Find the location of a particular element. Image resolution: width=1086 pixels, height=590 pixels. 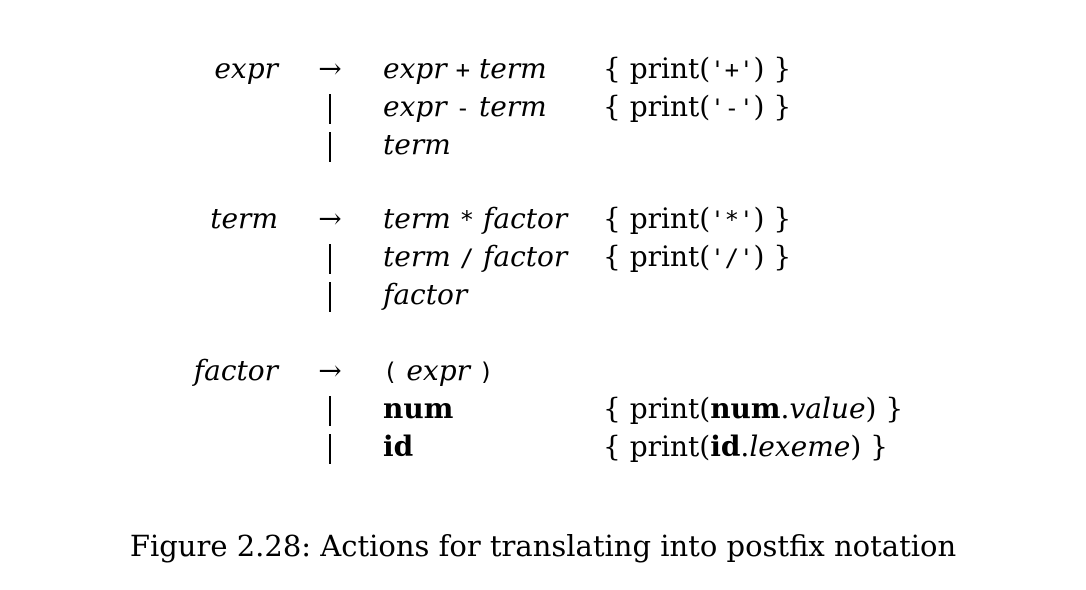

text-part: '*' is located at coordinates (732, 220).